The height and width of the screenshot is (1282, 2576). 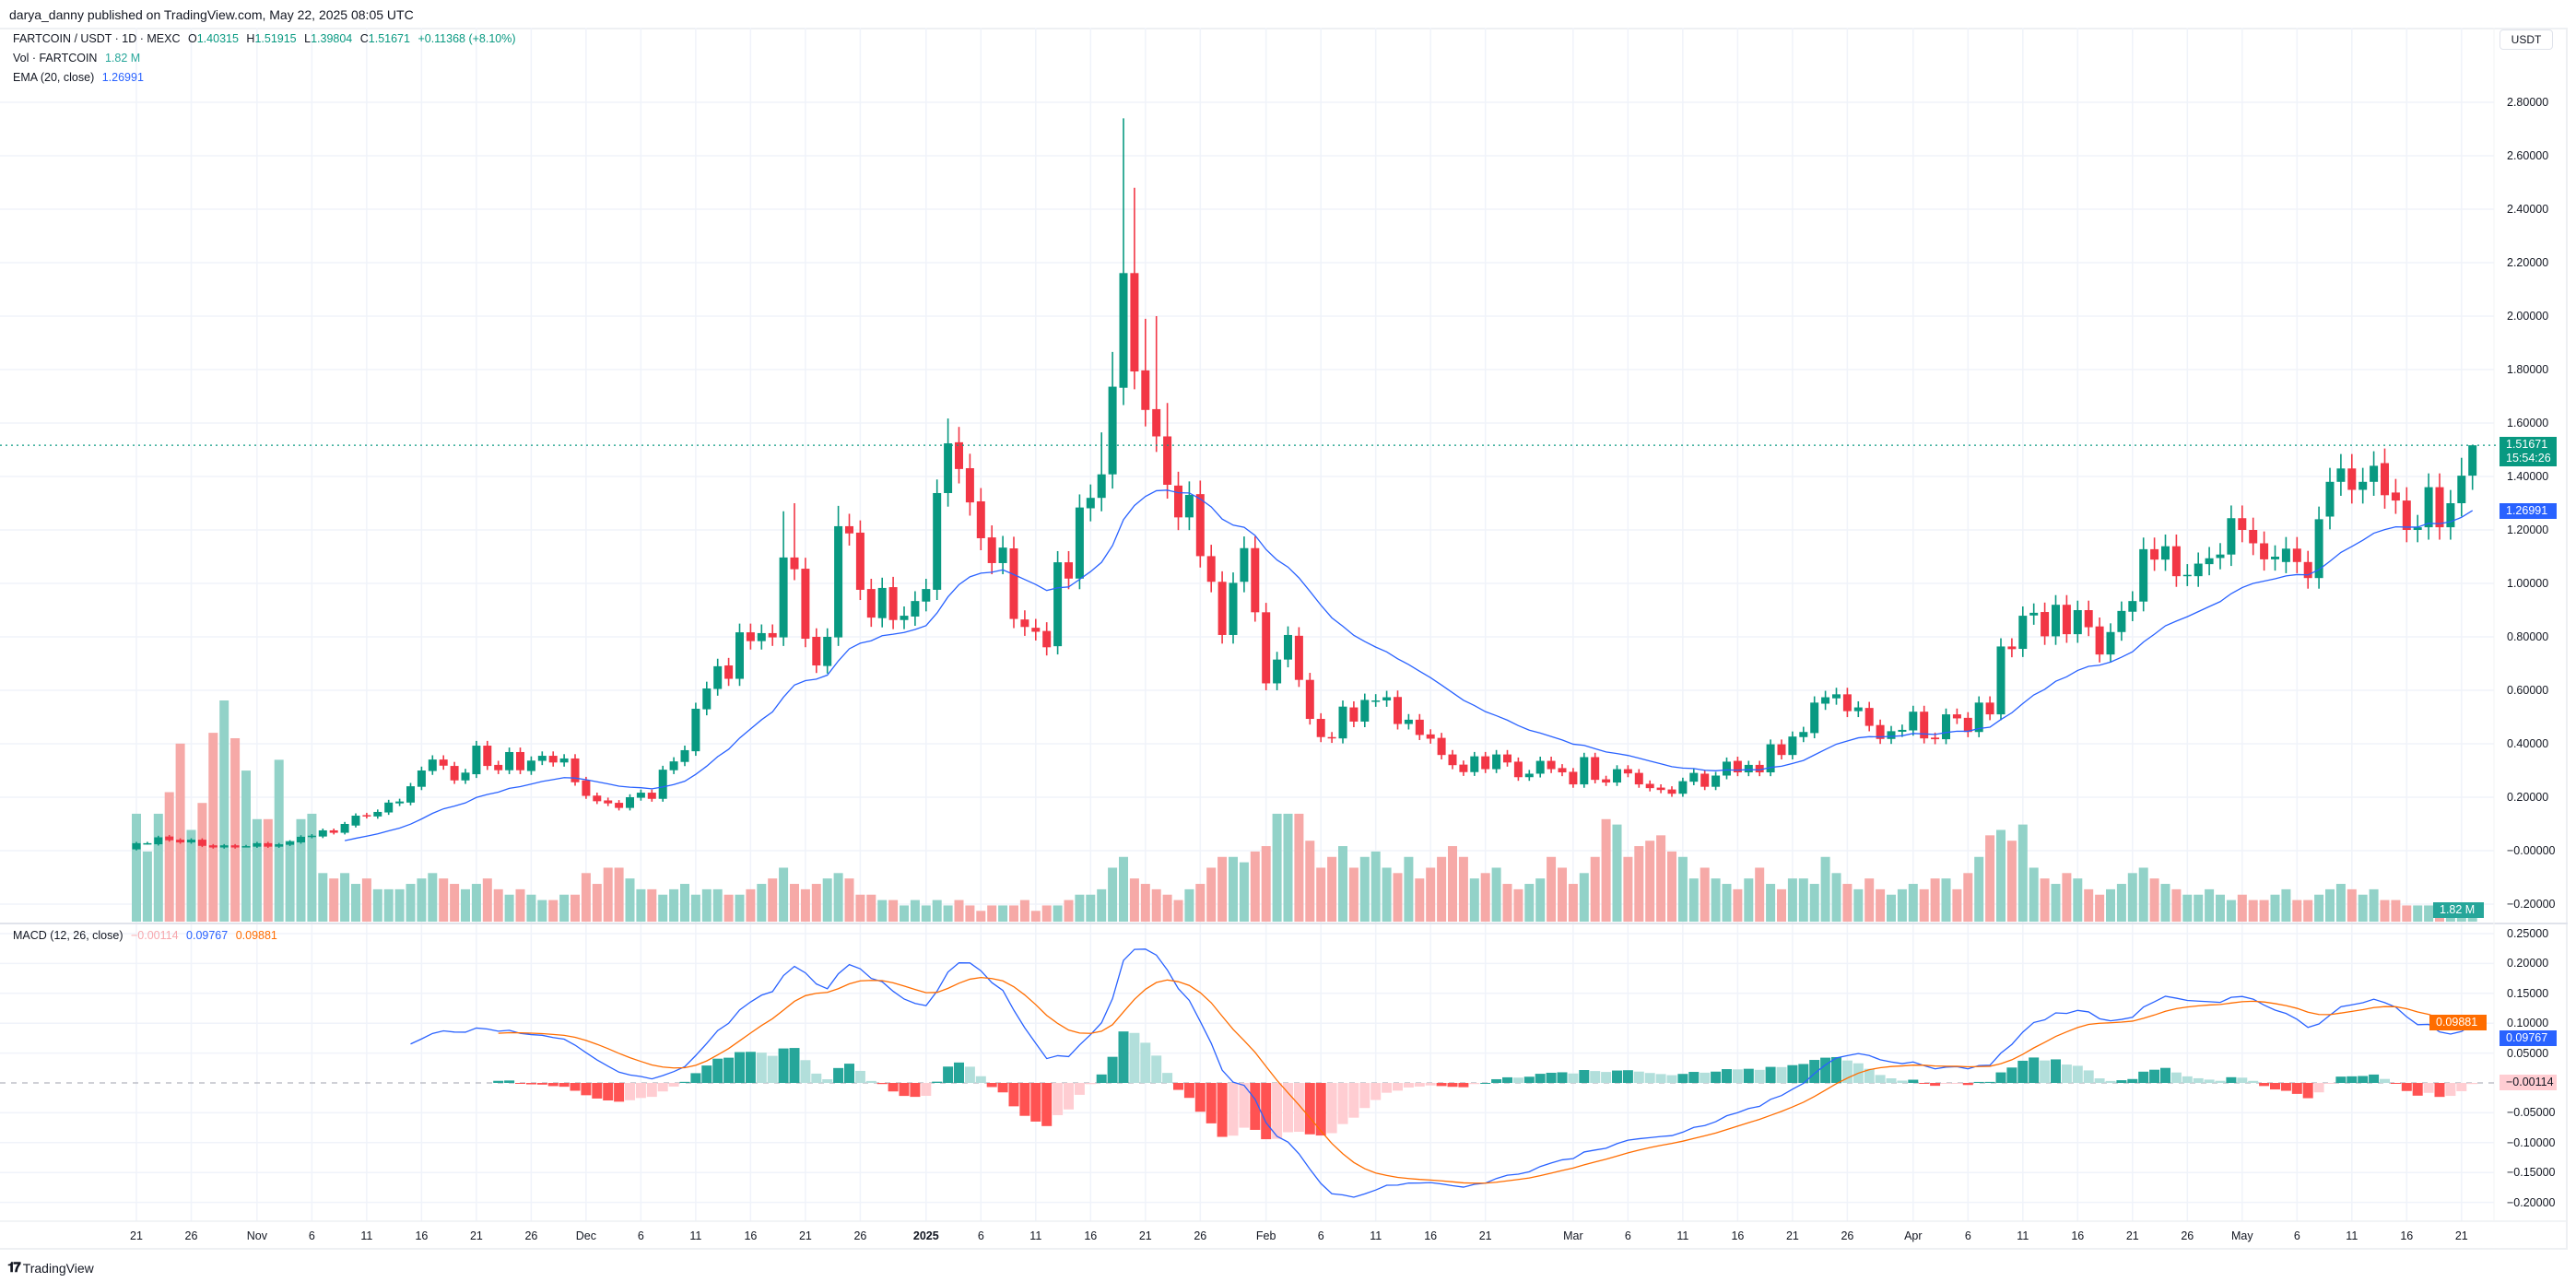 I want to click on macd-hist-value: −0.00114, so click(x=154, y=936).